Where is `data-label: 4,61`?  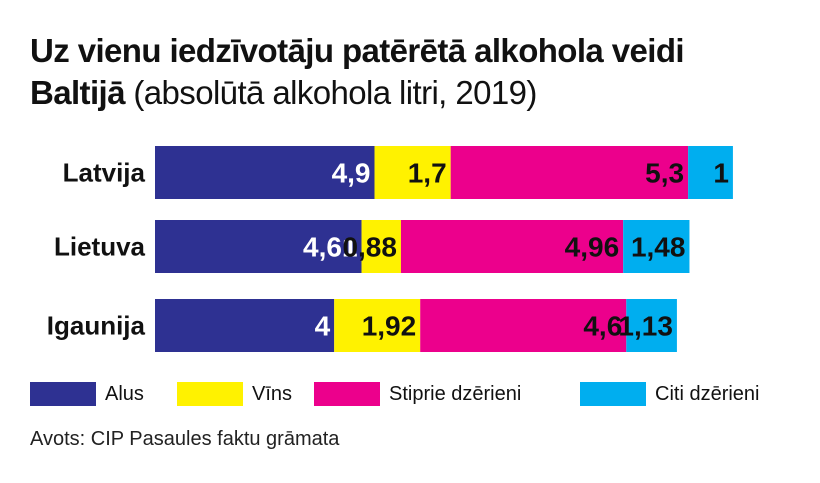
data-label: 4,61 is located at coordinates (330, 247).